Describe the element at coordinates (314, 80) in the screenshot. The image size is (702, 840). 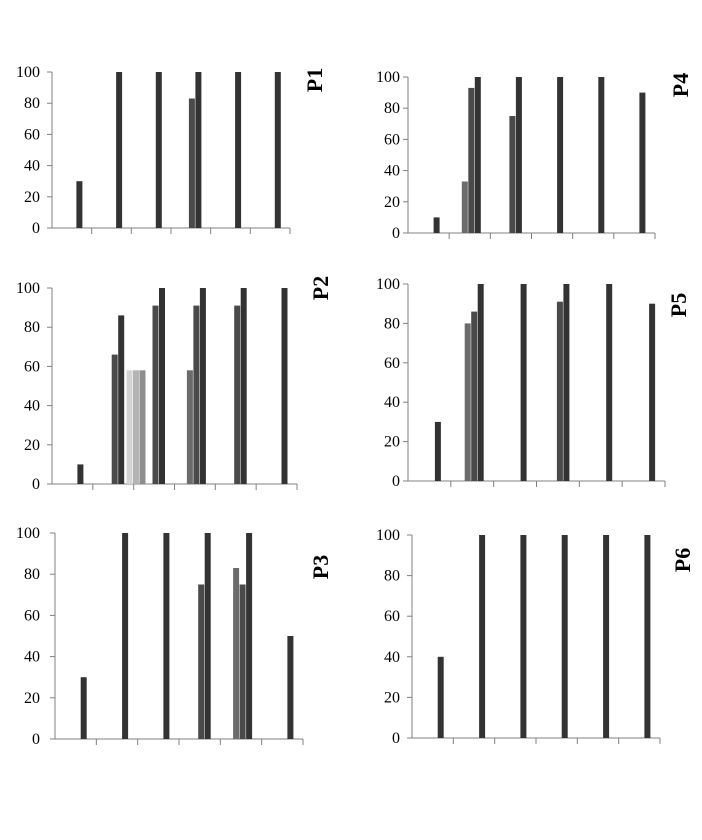
I see `panel-title: P1` at that location.